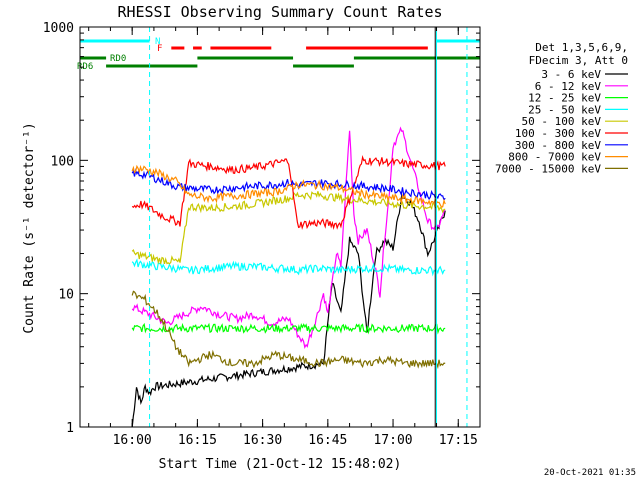 Image resolution: width=640 pixels, height=480 pixels. What do you see at coordinates (548, 168) in the screenshot?
I see `legend-label: 7000 - 15000 keV` at bounding box center [548, 168].